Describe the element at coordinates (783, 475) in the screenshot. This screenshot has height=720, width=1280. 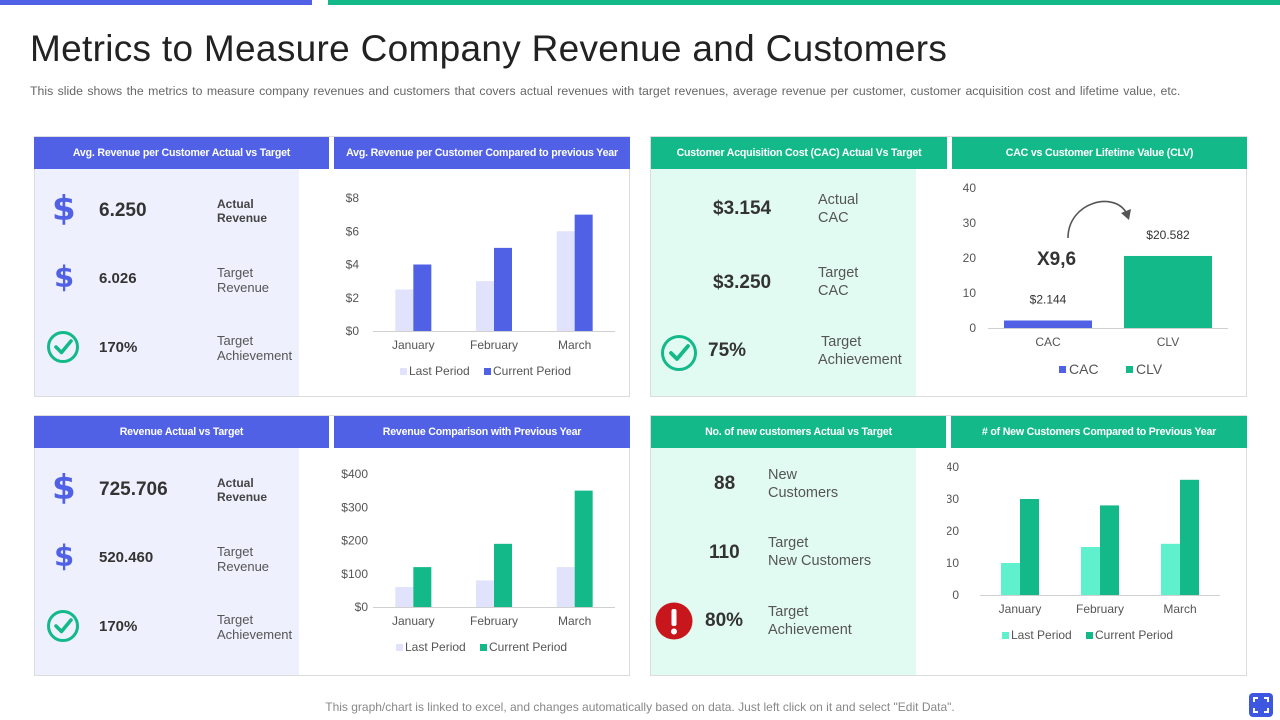
I see `customers-new-label-1: New` at that location.